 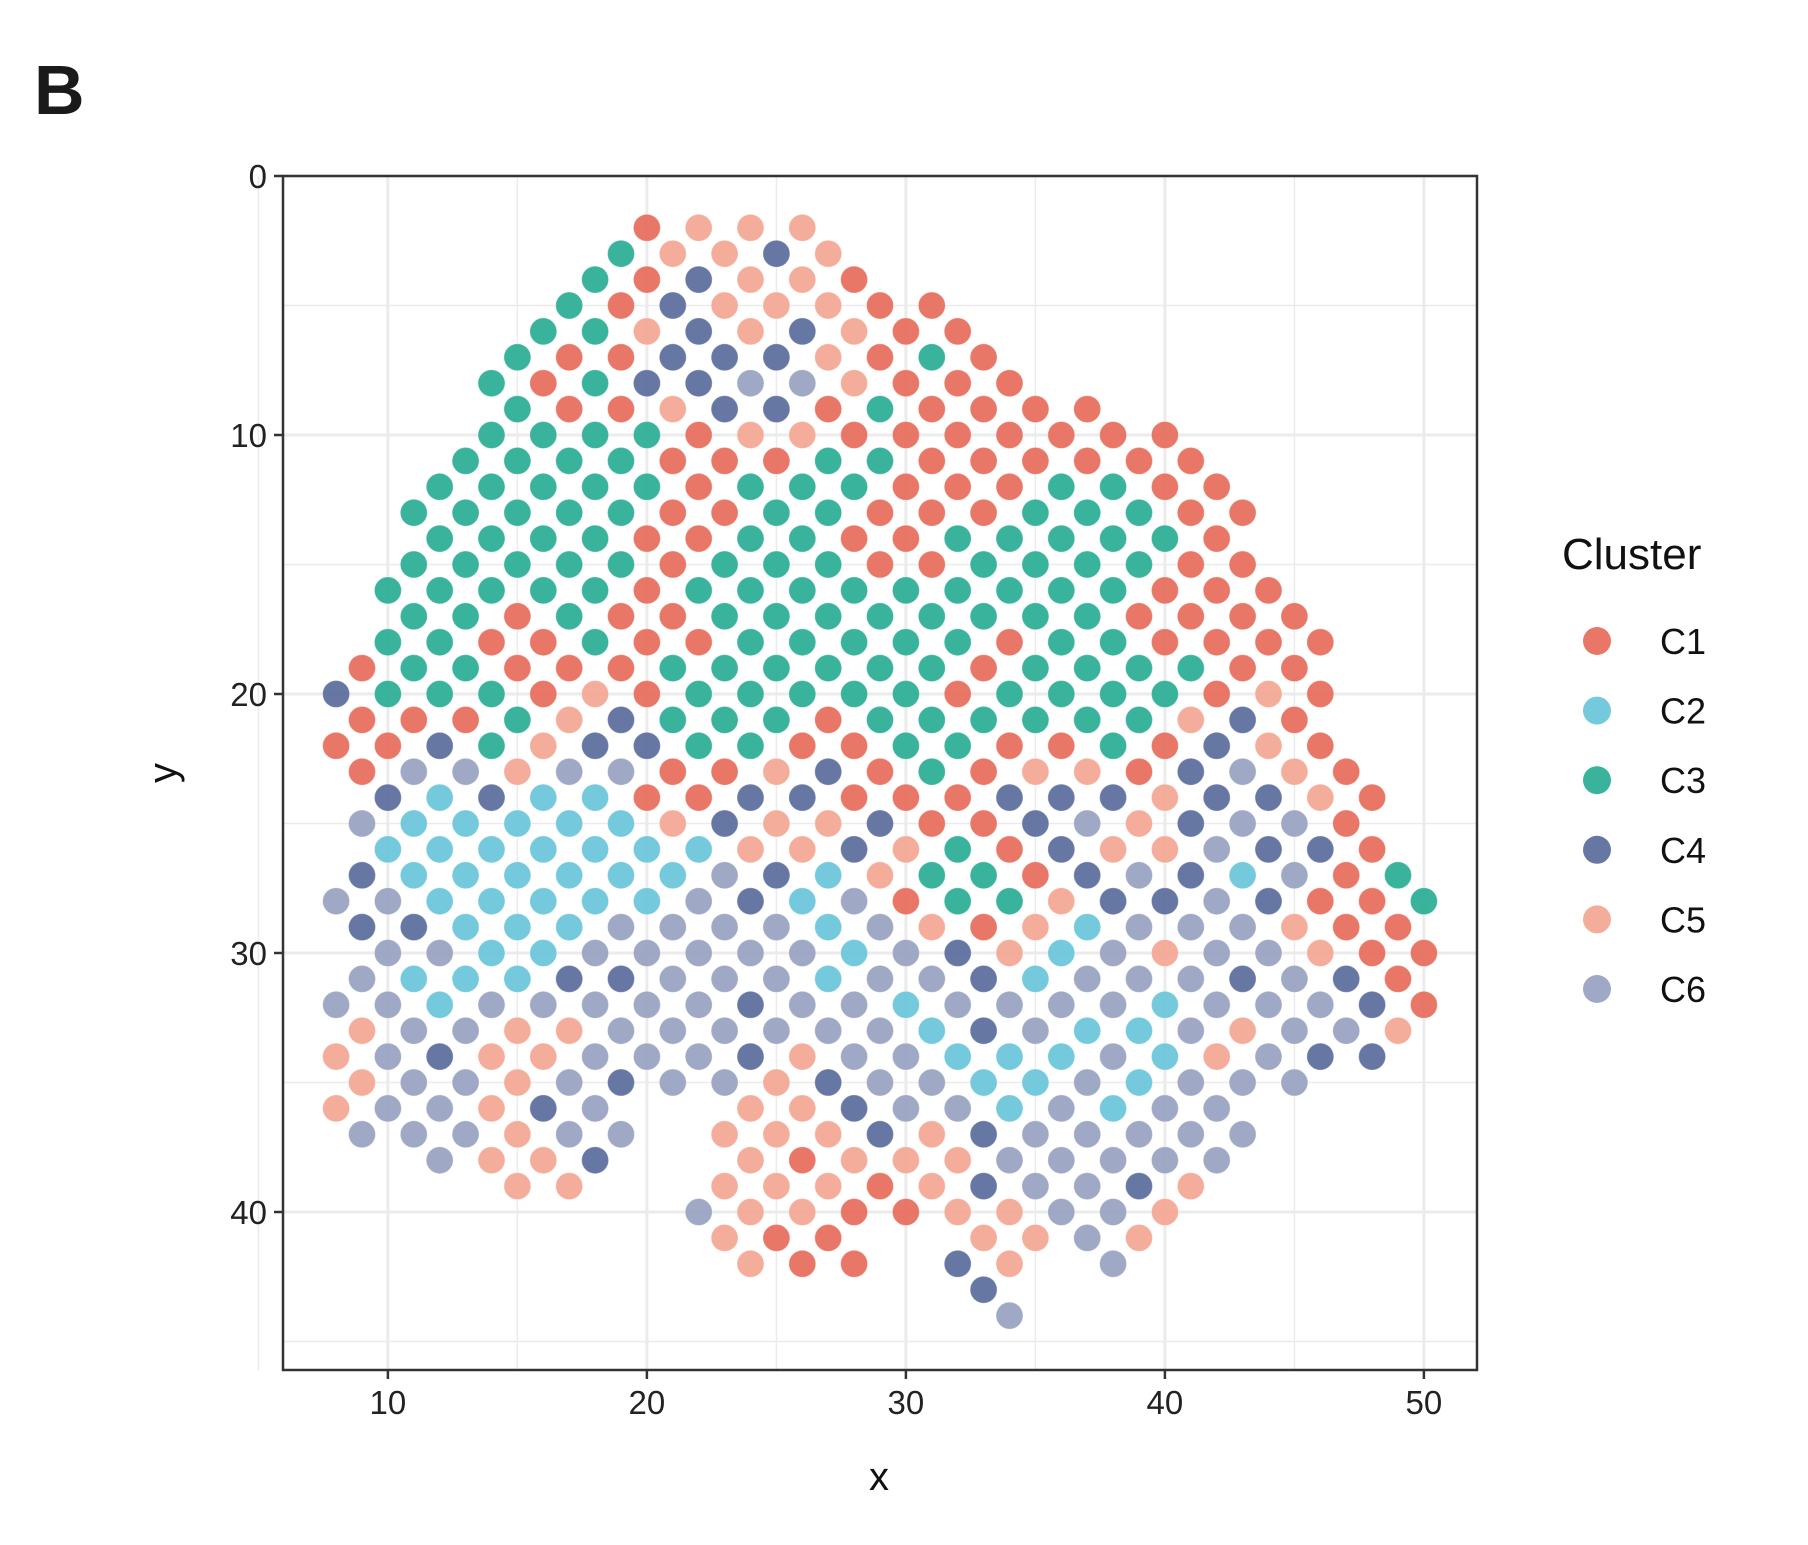 I want to click on legend-key-C2, so click(x=1597, y=710).